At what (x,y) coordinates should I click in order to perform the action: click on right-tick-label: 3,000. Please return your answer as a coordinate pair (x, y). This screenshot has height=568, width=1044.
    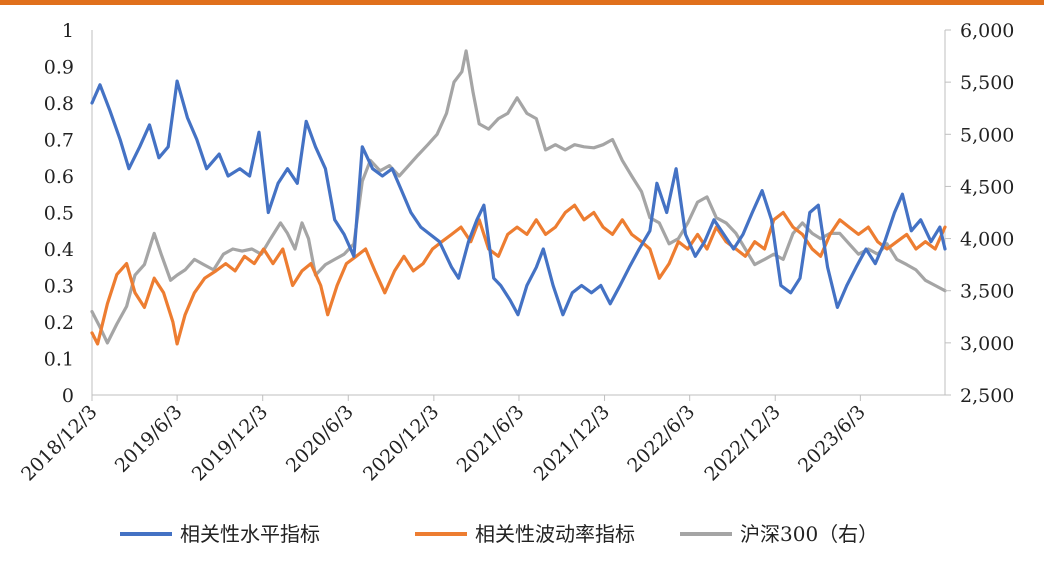
    Looking at the image, I should click on (987, 344).